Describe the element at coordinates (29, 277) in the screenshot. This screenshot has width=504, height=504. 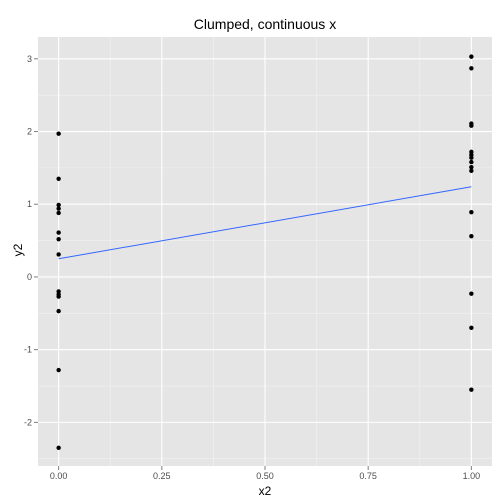
I see `y-tick-label: 0` at that location.